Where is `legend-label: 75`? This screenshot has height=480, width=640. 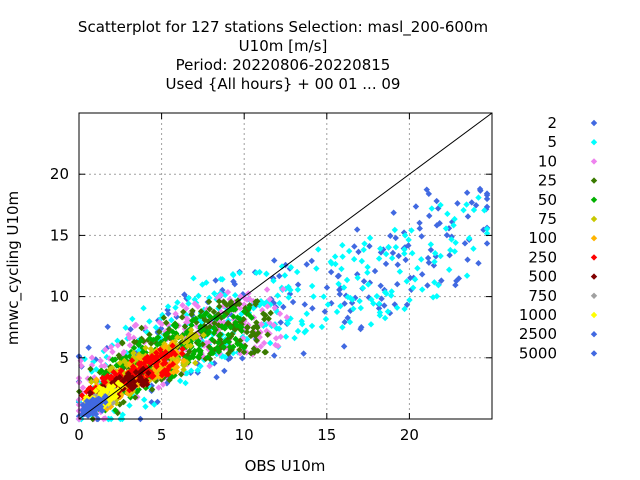 legend-label: 75 is located at coordinates (547, 219).